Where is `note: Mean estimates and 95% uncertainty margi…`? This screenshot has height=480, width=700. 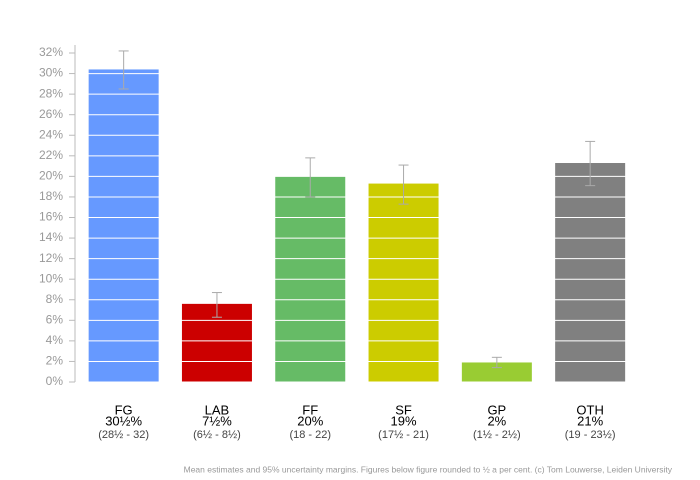 note: Mean estimates and 95% uncertainty margi… is located at coordinates (428, 469).